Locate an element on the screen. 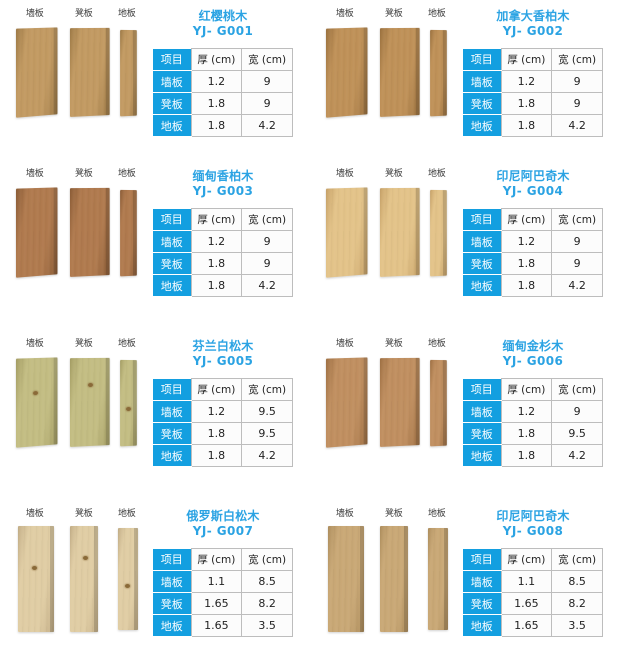 The image size is (620, 666). wood-knot is located at coordinates (85, 557).